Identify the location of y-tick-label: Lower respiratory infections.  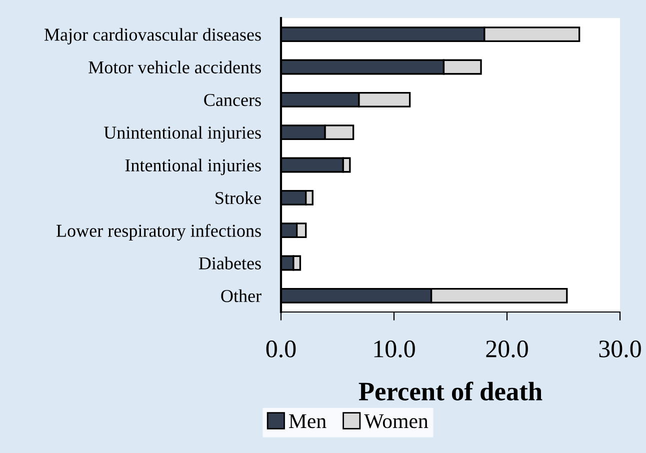
(158, 232).